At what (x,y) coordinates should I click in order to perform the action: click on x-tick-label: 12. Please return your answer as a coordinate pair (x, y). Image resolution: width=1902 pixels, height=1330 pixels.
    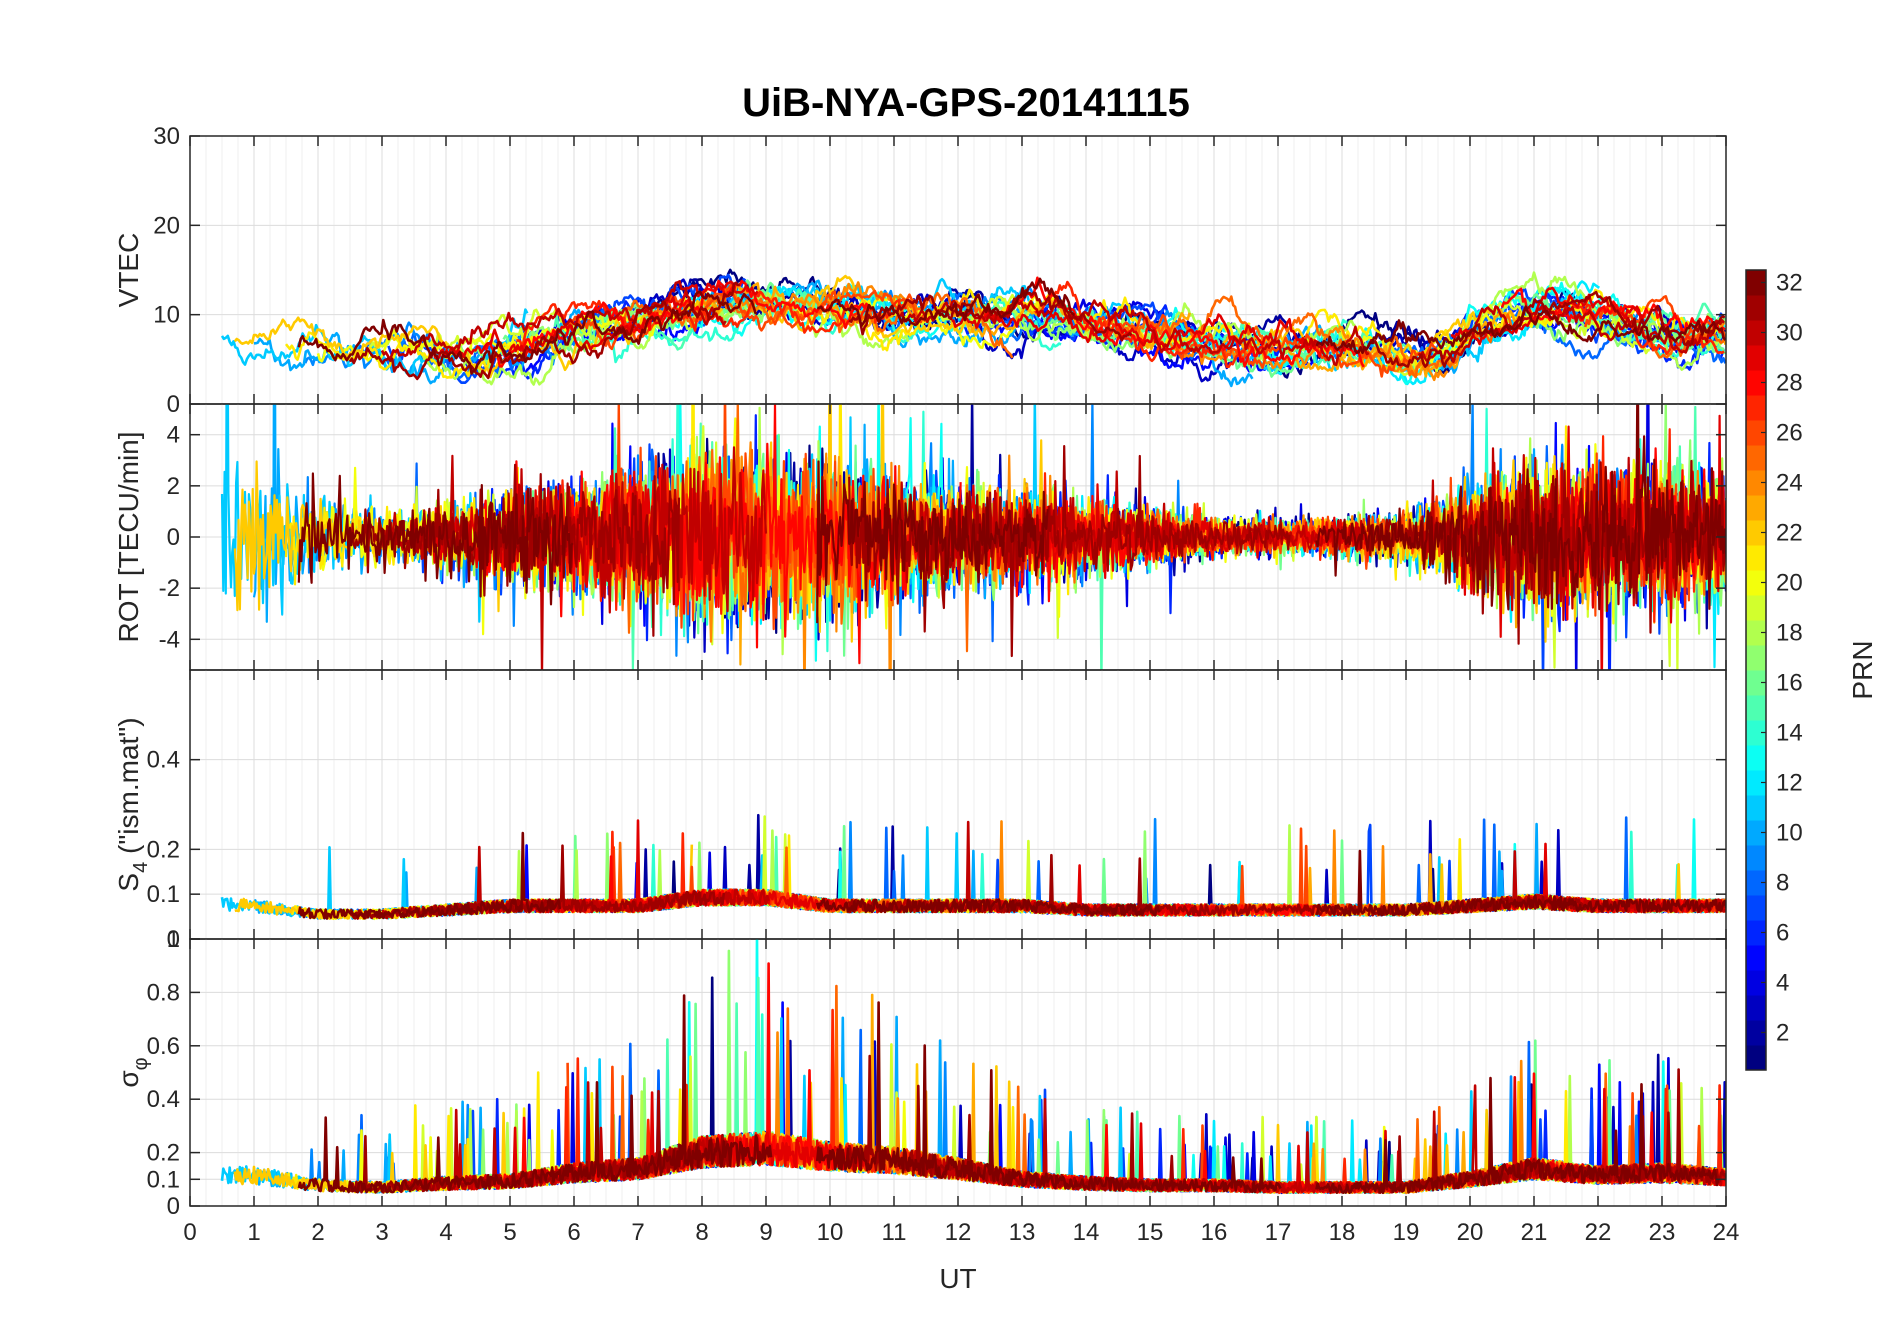
    Looking at the image, I should click on (958, 1232).